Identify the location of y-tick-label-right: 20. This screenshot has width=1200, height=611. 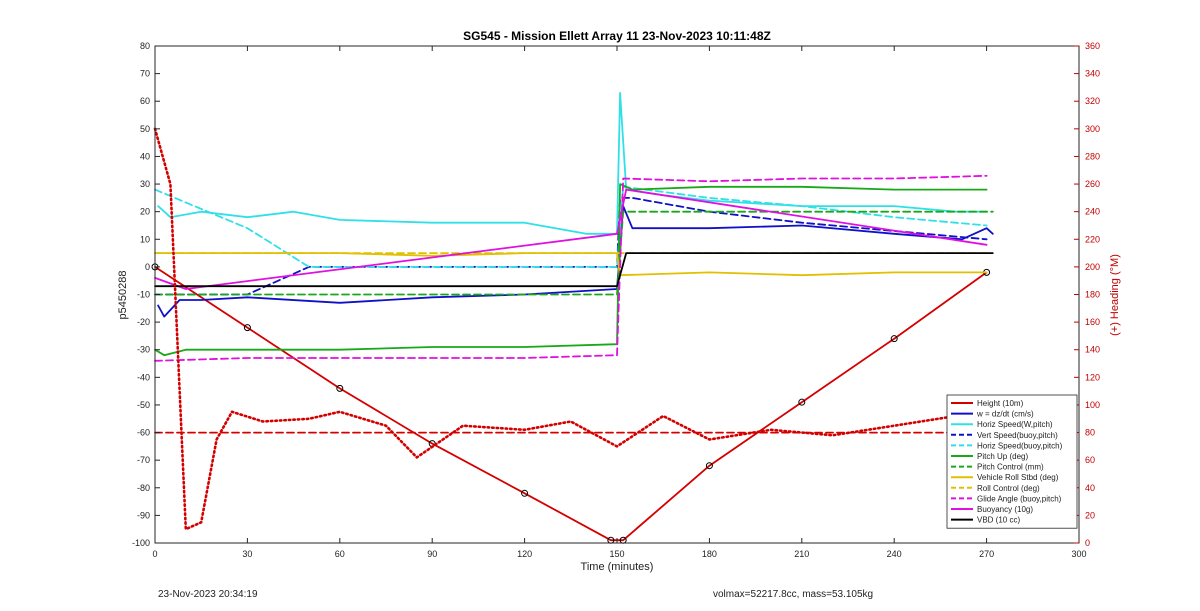
(1090, 515).